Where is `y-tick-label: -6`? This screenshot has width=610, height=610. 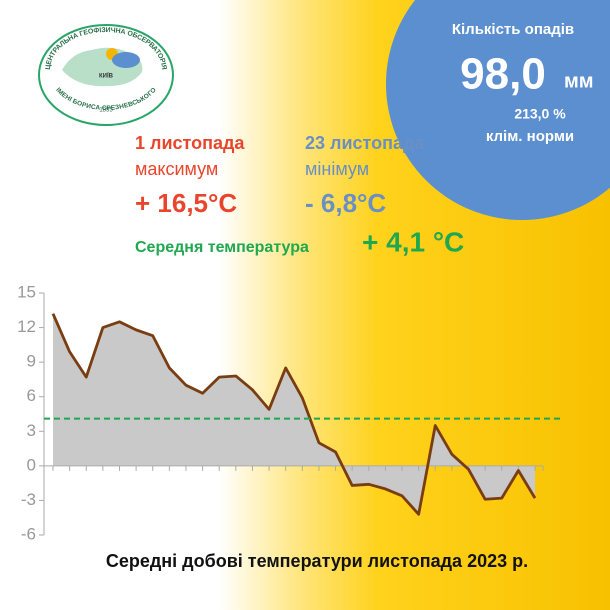
y-tick-label: -6 is located at coordinates (28, 533).